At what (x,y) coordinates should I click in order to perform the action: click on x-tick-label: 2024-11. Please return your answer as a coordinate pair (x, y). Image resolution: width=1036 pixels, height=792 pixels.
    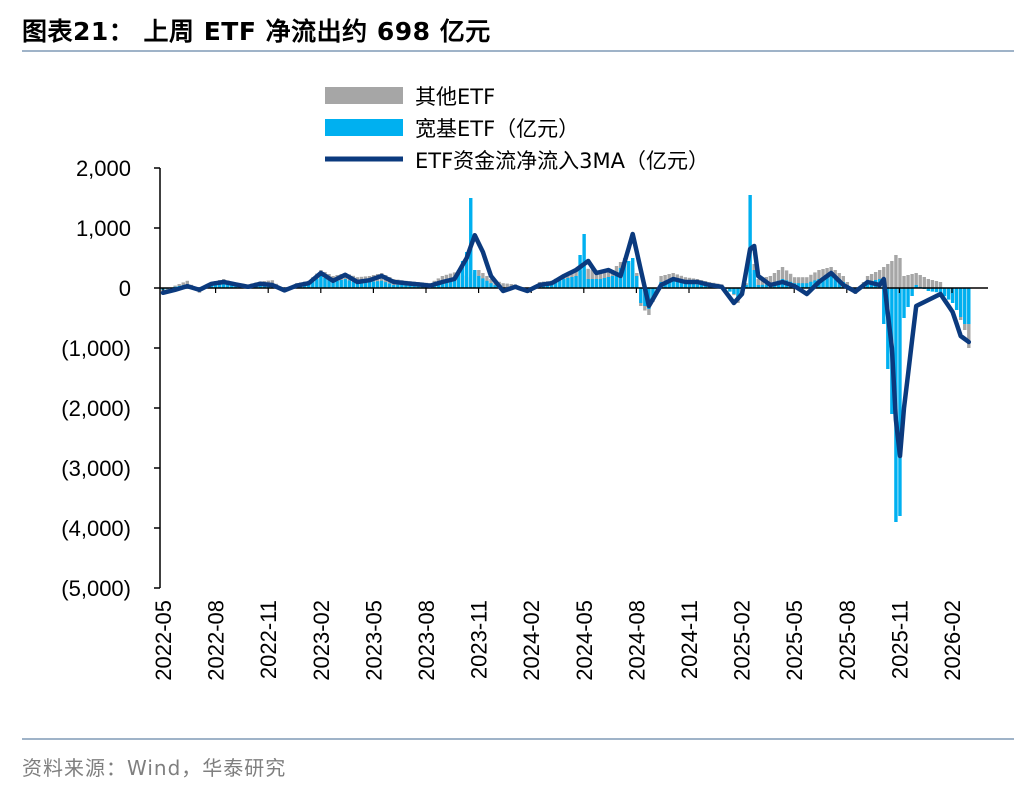
    Looking at the image, I should click on (689, 639).